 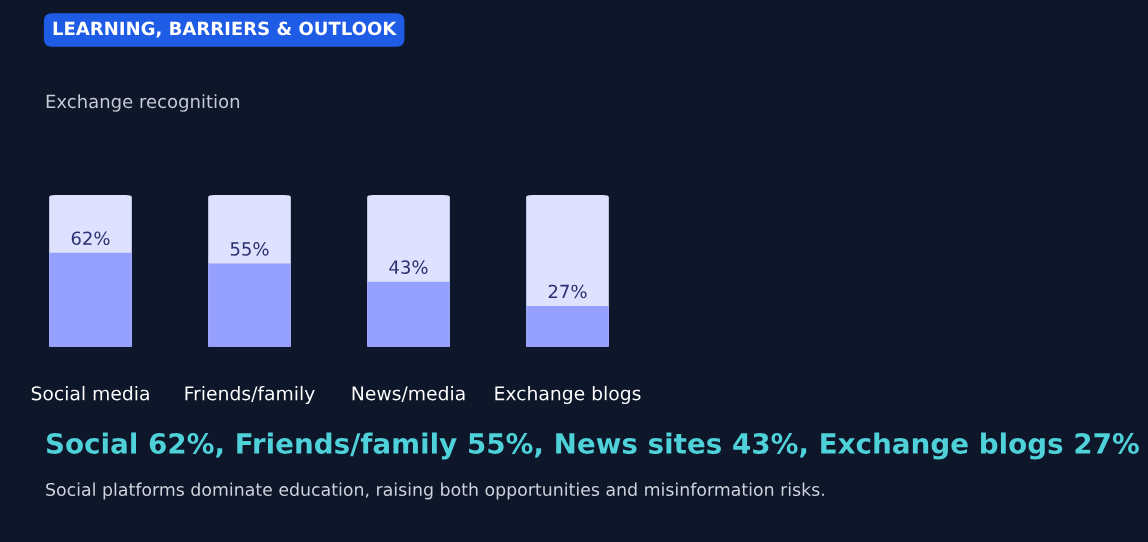 What do you see at coordinates (408, 267) in the screenshot?
I see `data-label: 43%` at bounding box center [408, 267].